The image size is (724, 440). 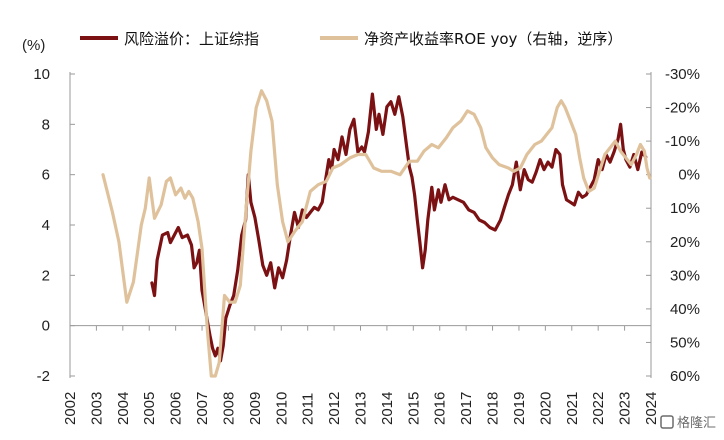 What do you see at coordinates (598, 408) in the screenshot?
I see `x-tick-label: 2022` at bounding box center [598, 408].